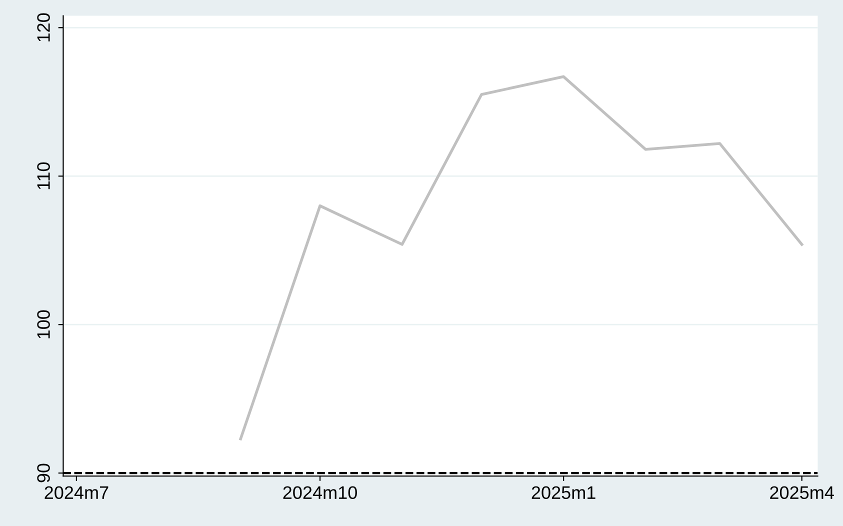  Describe the element at coordinates (564, 493) in the screenshot. I see `x-tick-label: 2025m1` at that location.